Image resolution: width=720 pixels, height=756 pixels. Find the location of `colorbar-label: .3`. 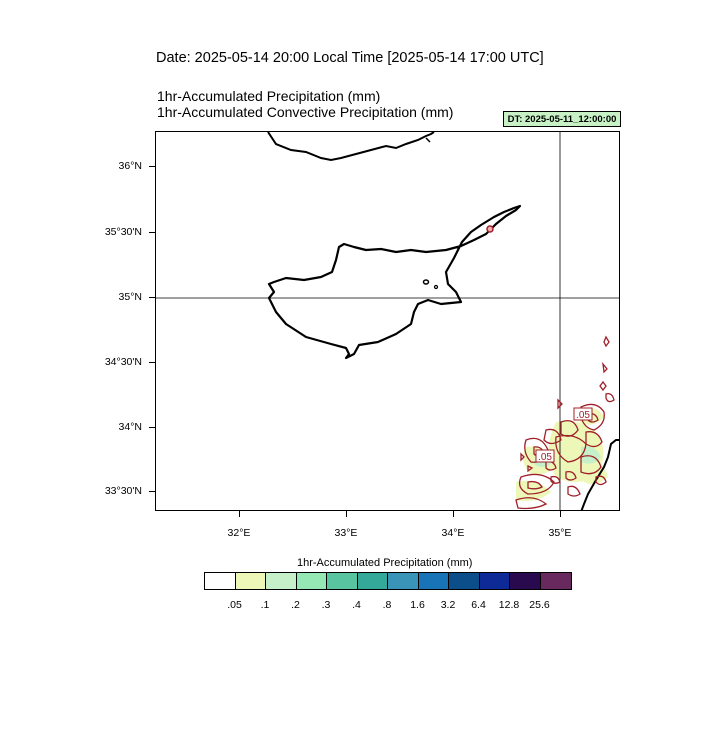

colorbar-label: .3 is located at coordinates (326, 605).